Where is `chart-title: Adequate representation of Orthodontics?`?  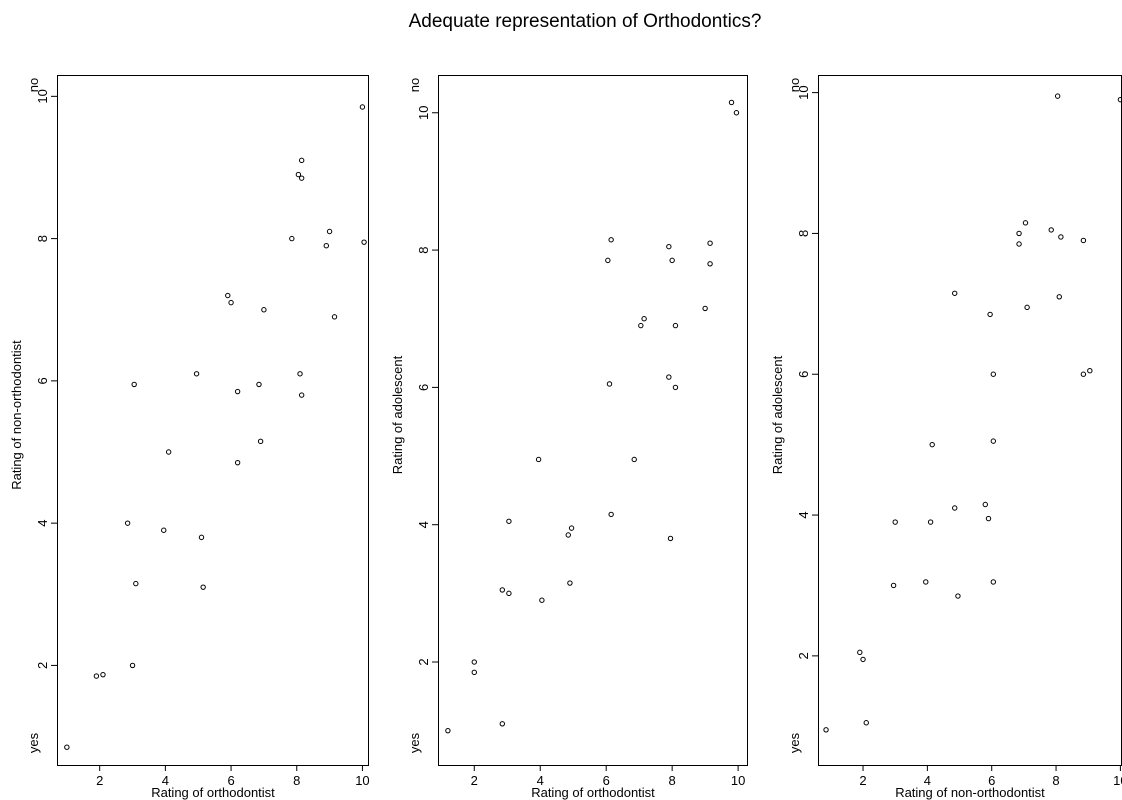
chart-title: Adequate representation of Orthodontics? is located at coordinates (585, 21).